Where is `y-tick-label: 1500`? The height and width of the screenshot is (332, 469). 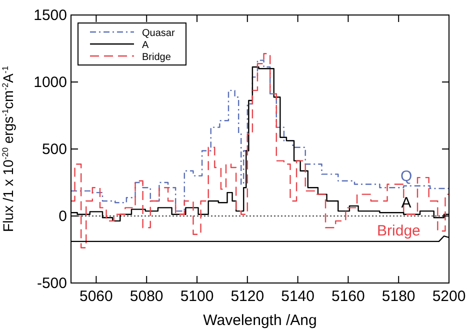
y-tick-label: 1500 is located at coordinates (50, 15).